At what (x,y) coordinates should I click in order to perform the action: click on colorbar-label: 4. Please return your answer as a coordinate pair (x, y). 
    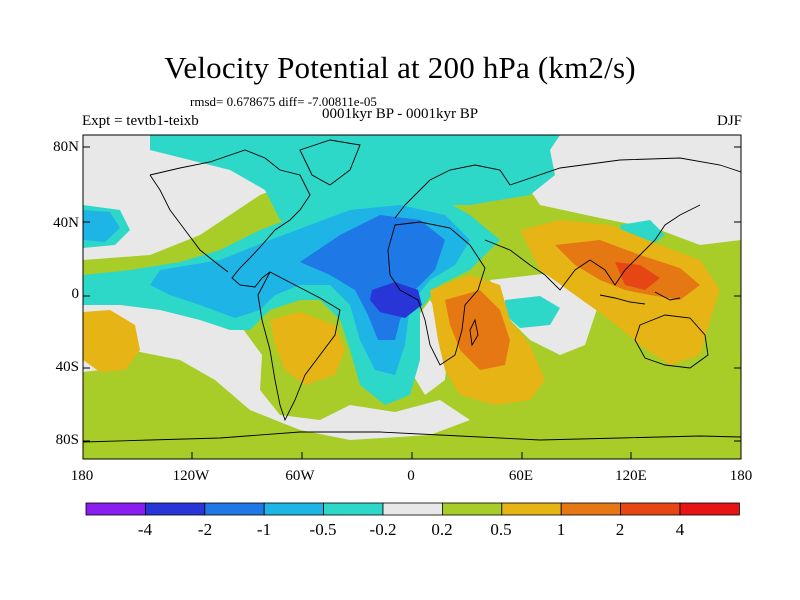
    Looking at the image, I should click on (680, 529).